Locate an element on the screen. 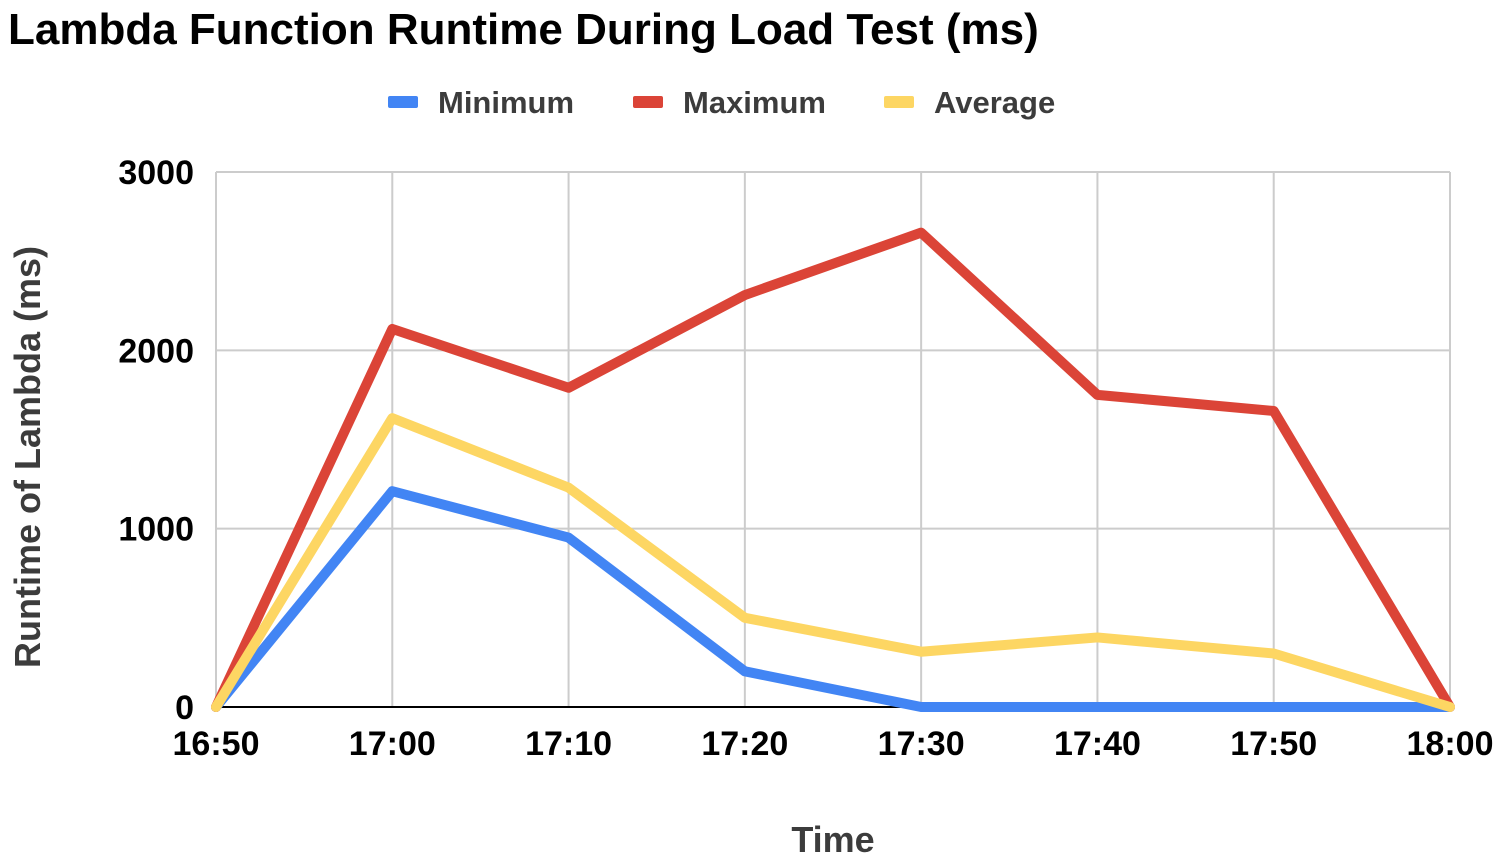  legend-label-maximum: Maximum is located at coordinates (754, 102).